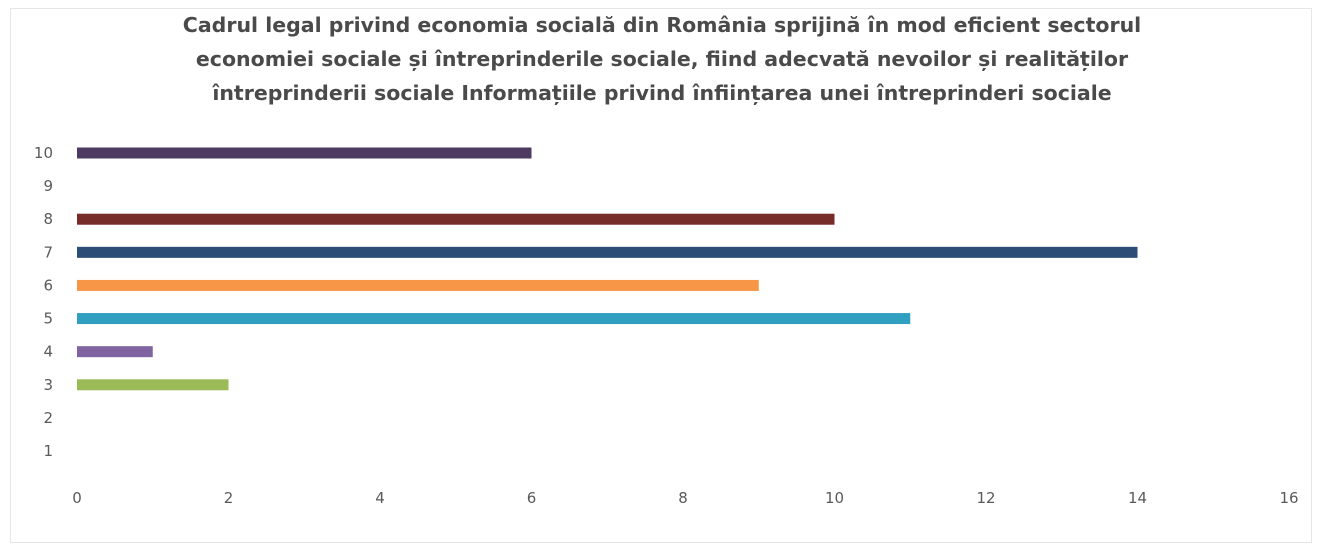 The height and width of the screenshot is (555, 1324). What do you see at coordinates (48, 186) in the screenshot?
I see `y-tick-label-9: 9` at bounding box center [48, 186].